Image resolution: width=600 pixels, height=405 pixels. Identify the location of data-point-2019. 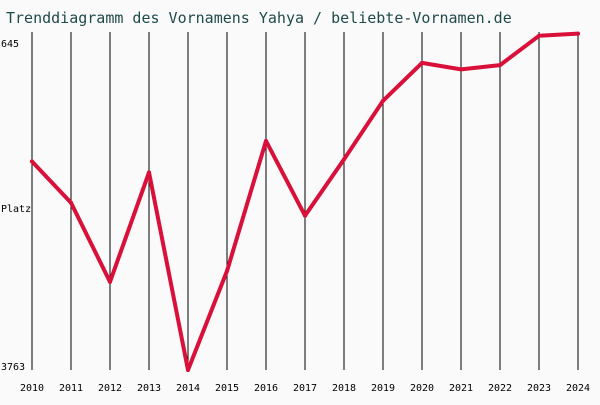
(383, 100).